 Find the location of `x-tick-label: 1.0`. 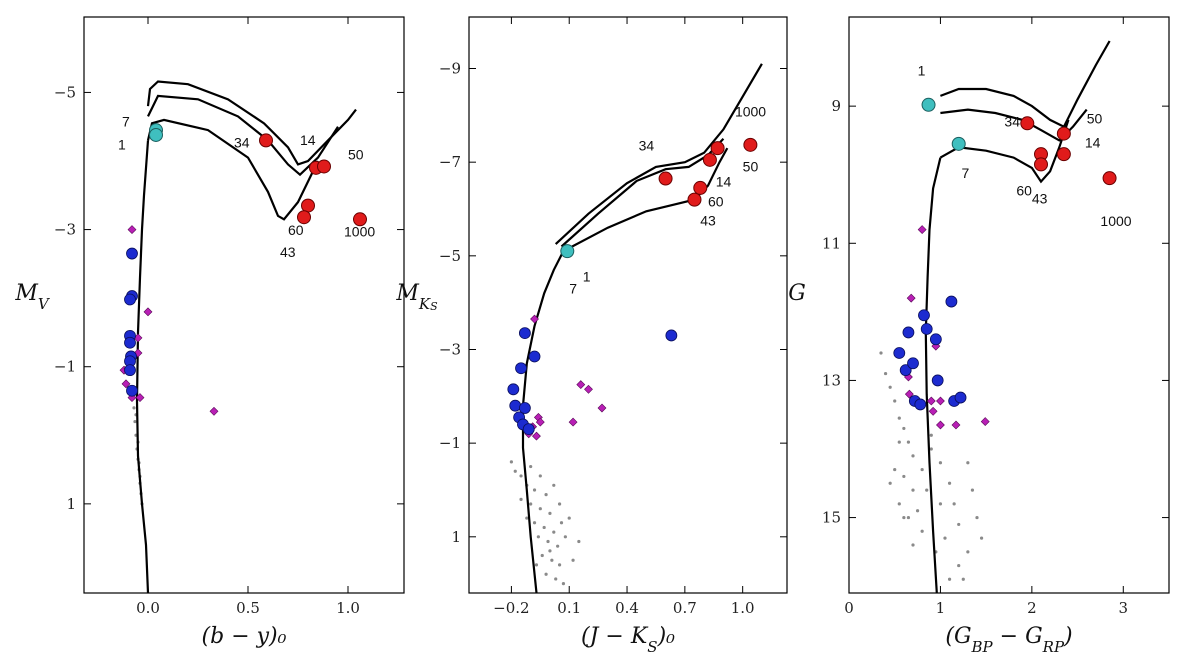

x-tick-label: 1.0 is located at coordinates (743, 608).